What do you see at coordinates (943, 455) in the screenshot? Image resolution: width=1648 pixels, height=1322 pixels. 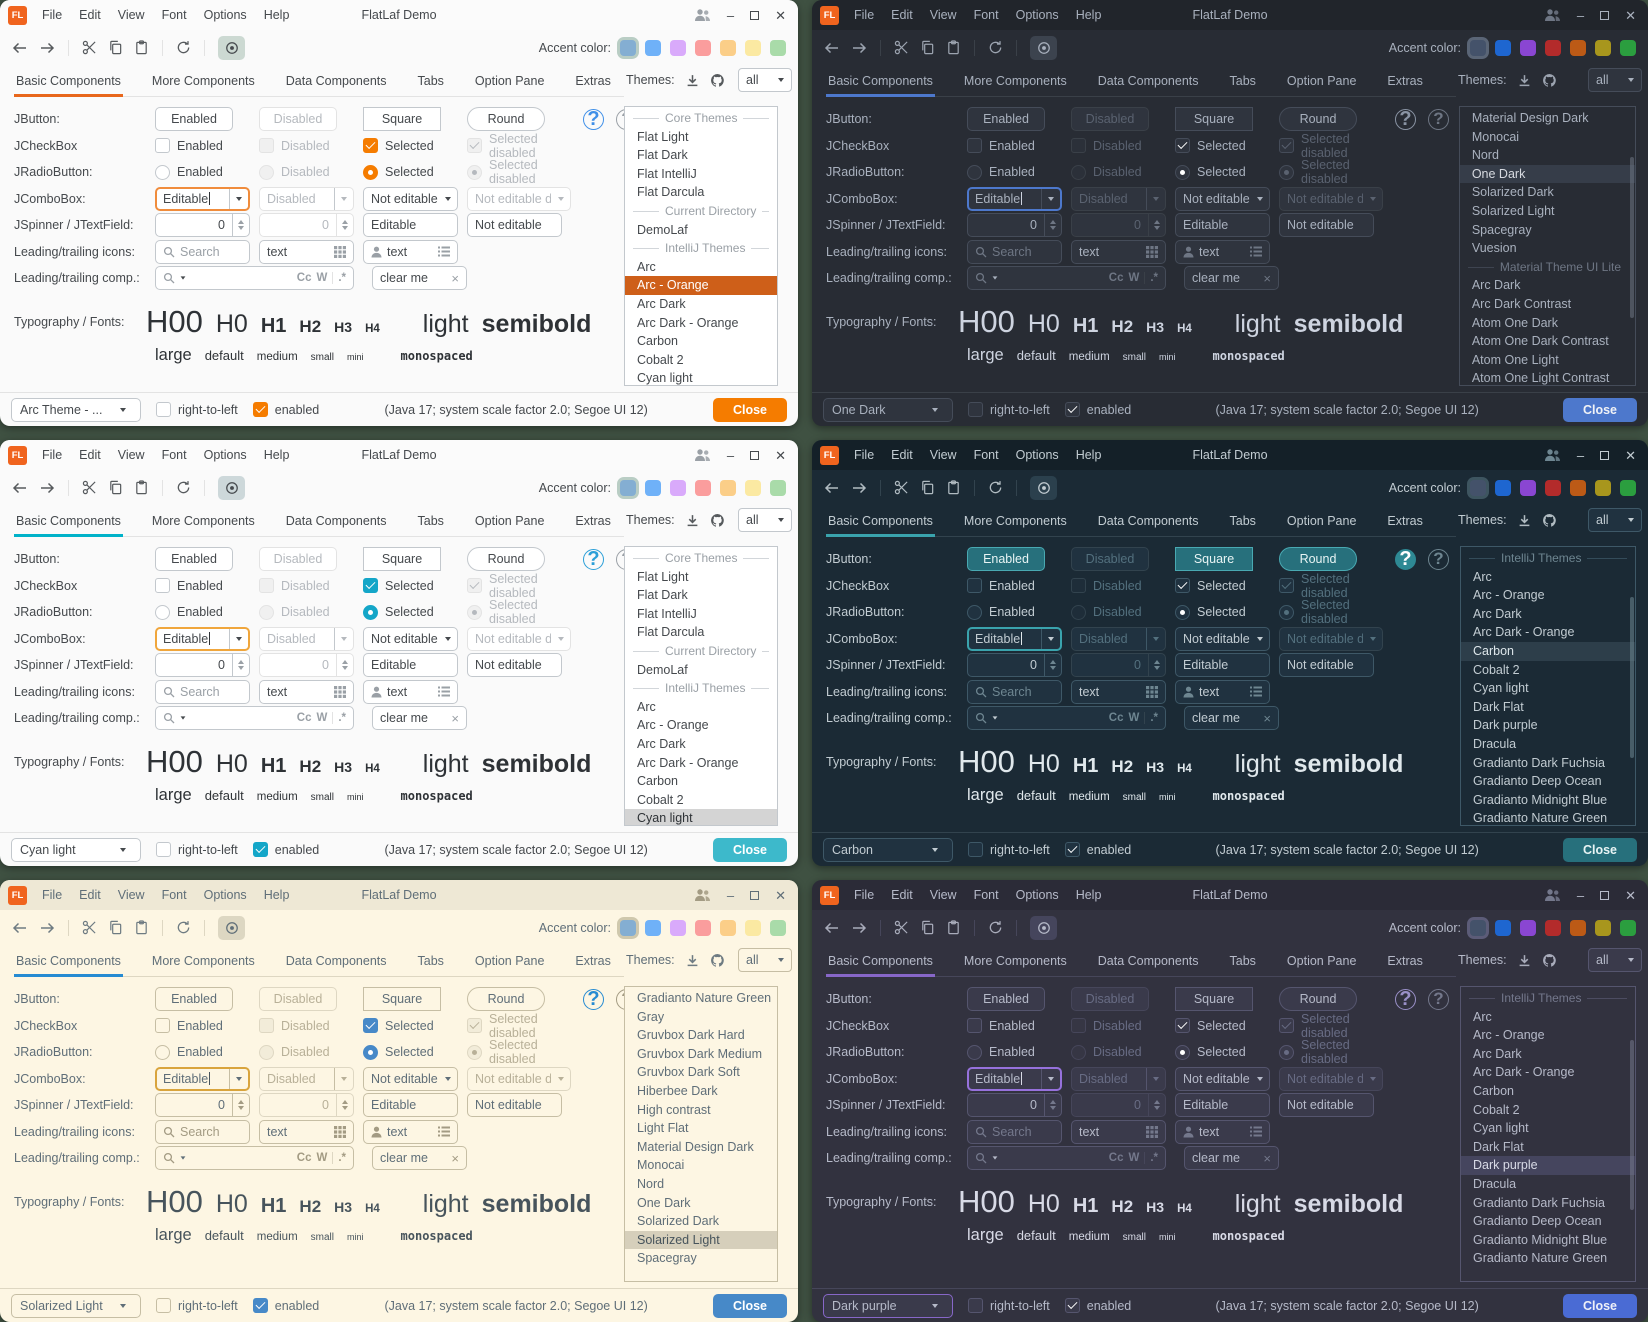 I see `menu-view: View` at bounding box center [943, 455].